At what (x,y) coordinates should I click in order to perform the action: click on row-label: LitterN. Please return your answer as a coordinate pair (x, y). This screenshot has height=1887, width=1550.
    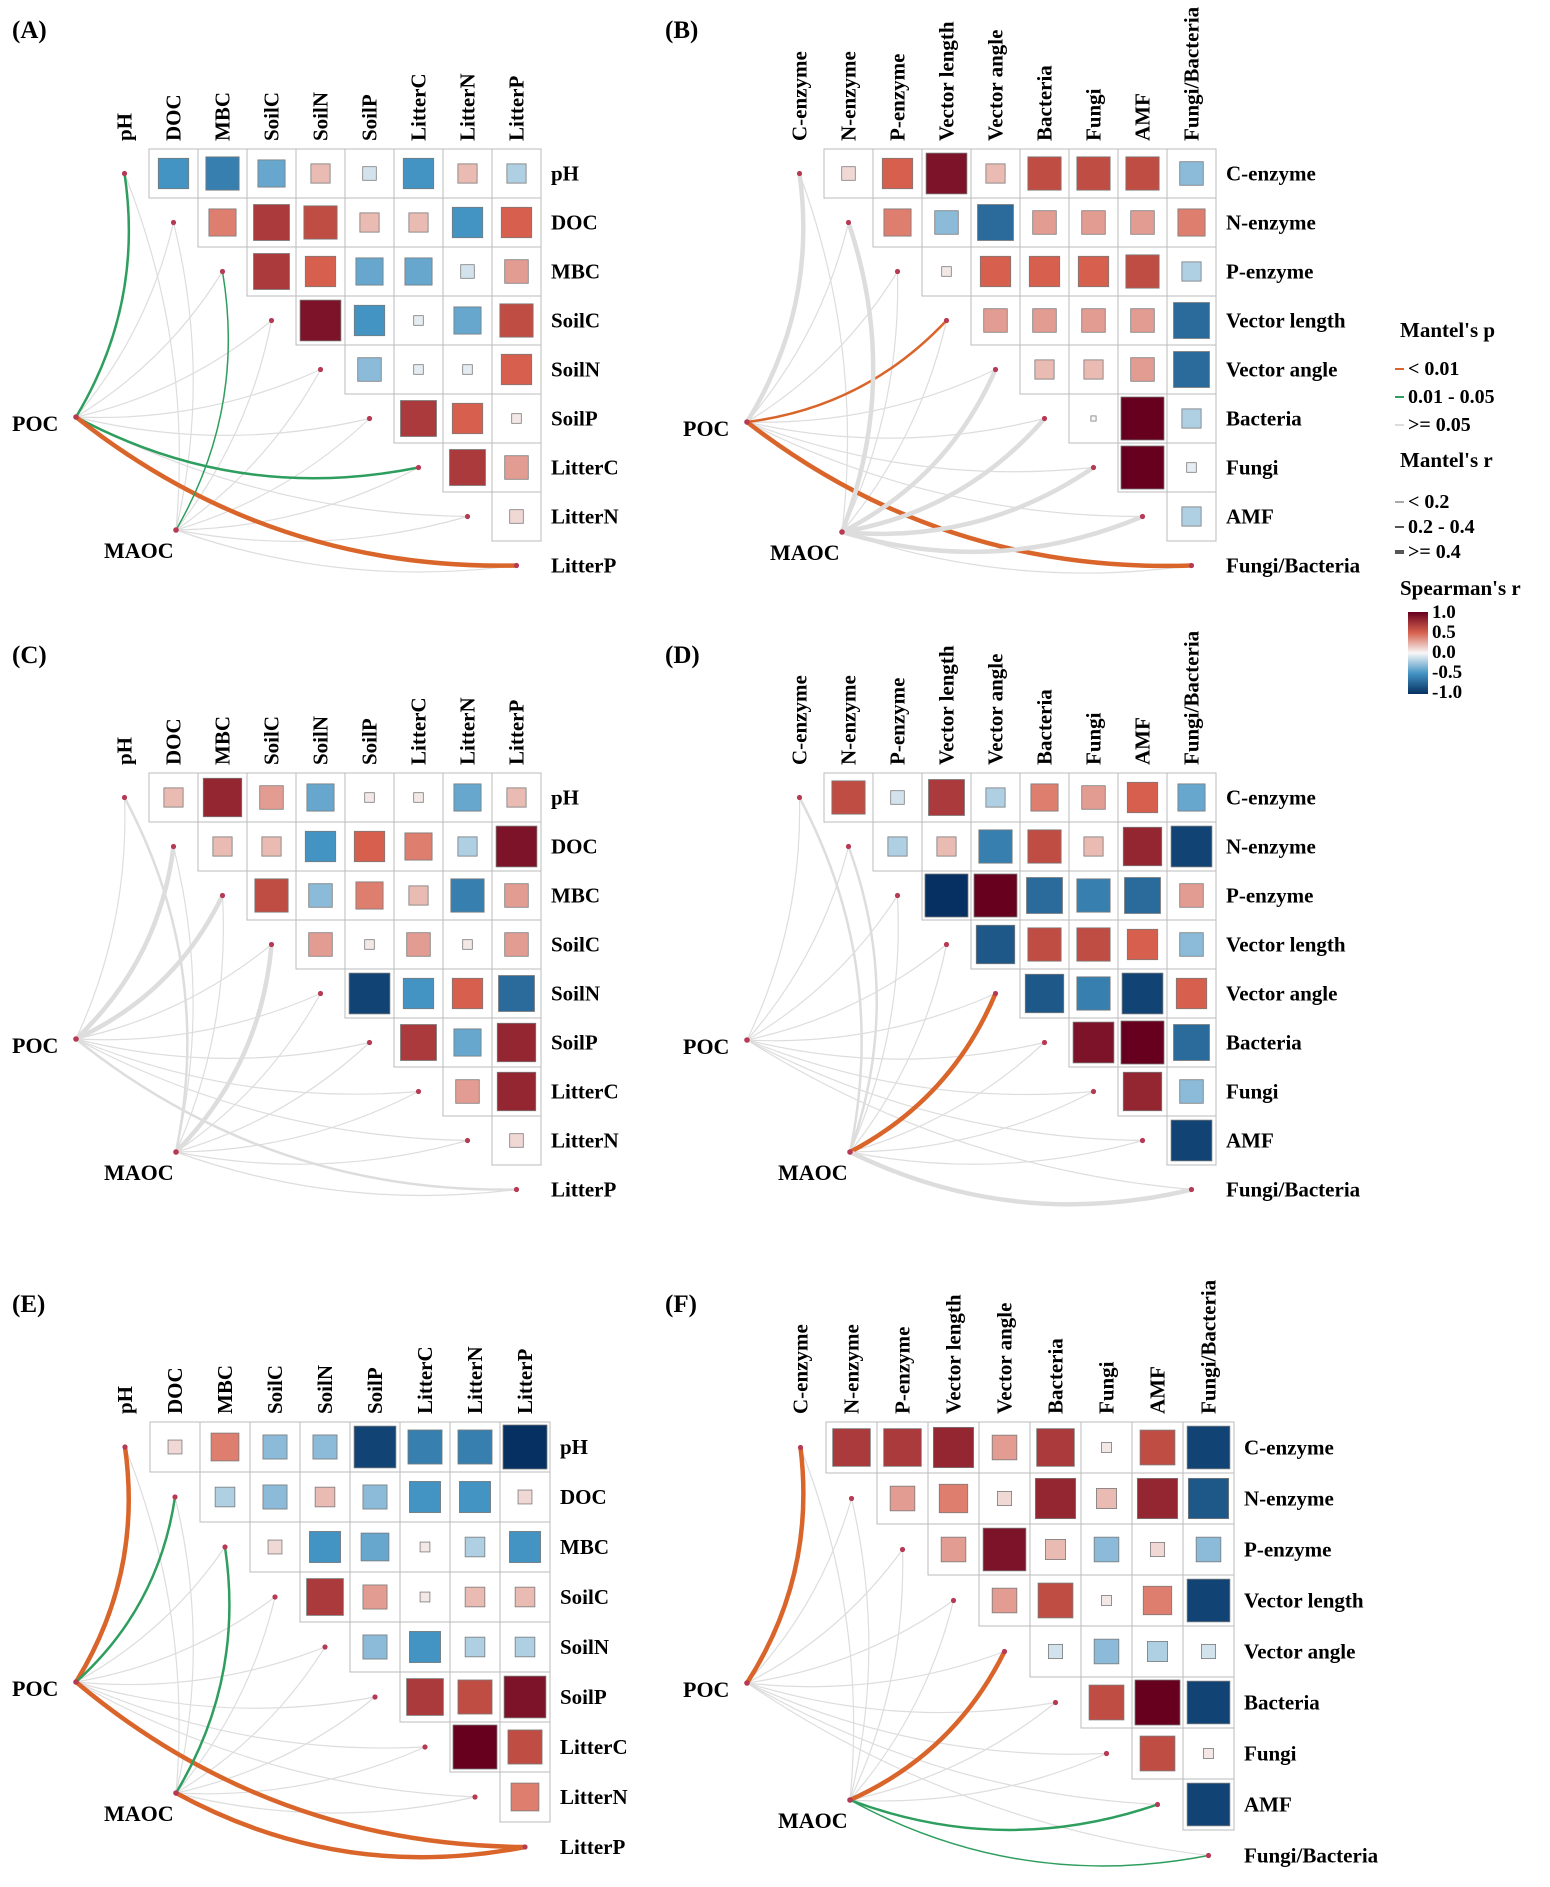
    Looking at the image, I should click on (594, 1797).